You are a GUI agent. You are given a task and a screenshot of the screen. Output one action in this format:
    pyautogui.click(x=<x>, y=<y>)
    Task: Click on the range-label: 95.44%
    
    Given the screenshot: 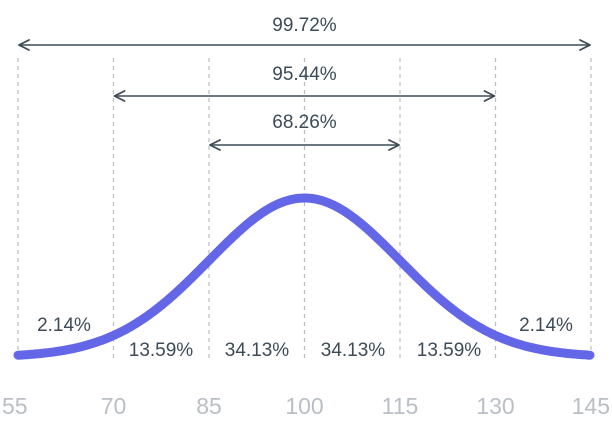 What is the action you would take?
    pyautogui.click(x=304, y=74)
    